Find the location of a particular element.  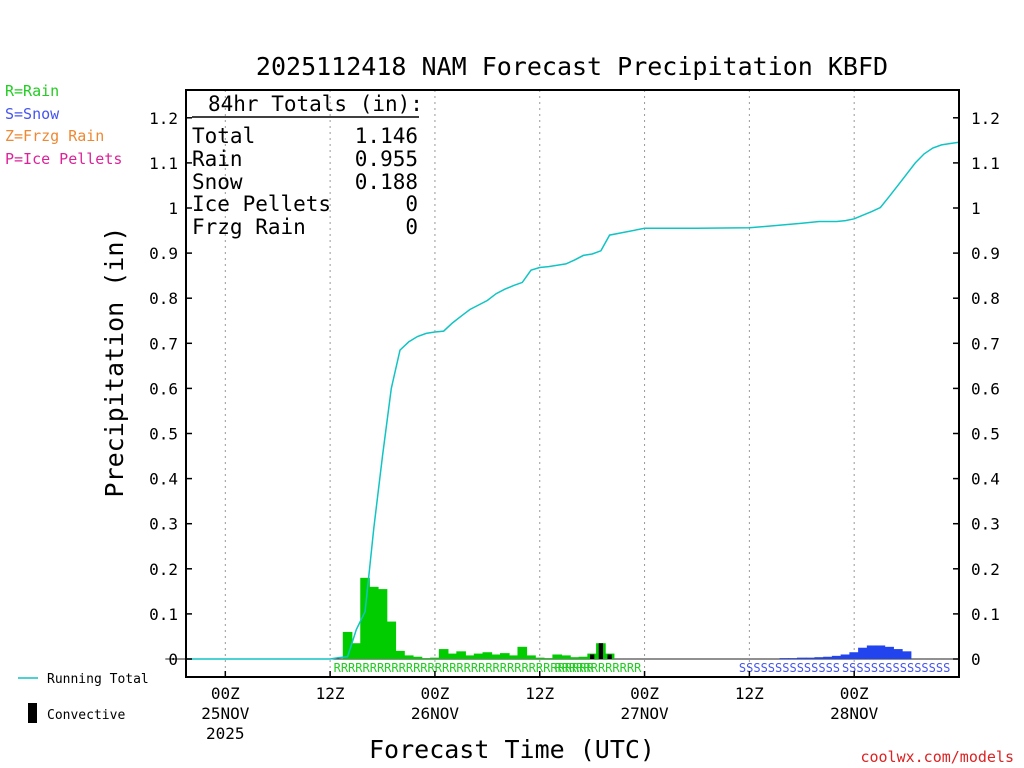

x-tick-label-2-1: 00Z is located at coordinates (434, 693).